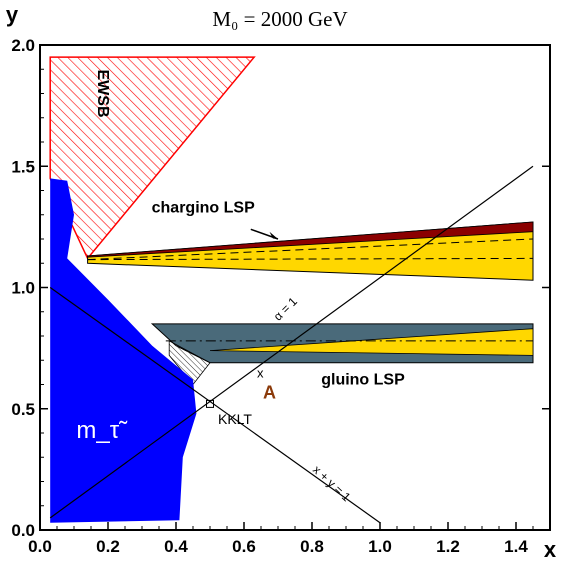 The image size is (564, 565). I want to click on x-tick-label: 0.0, so click(40, 546).